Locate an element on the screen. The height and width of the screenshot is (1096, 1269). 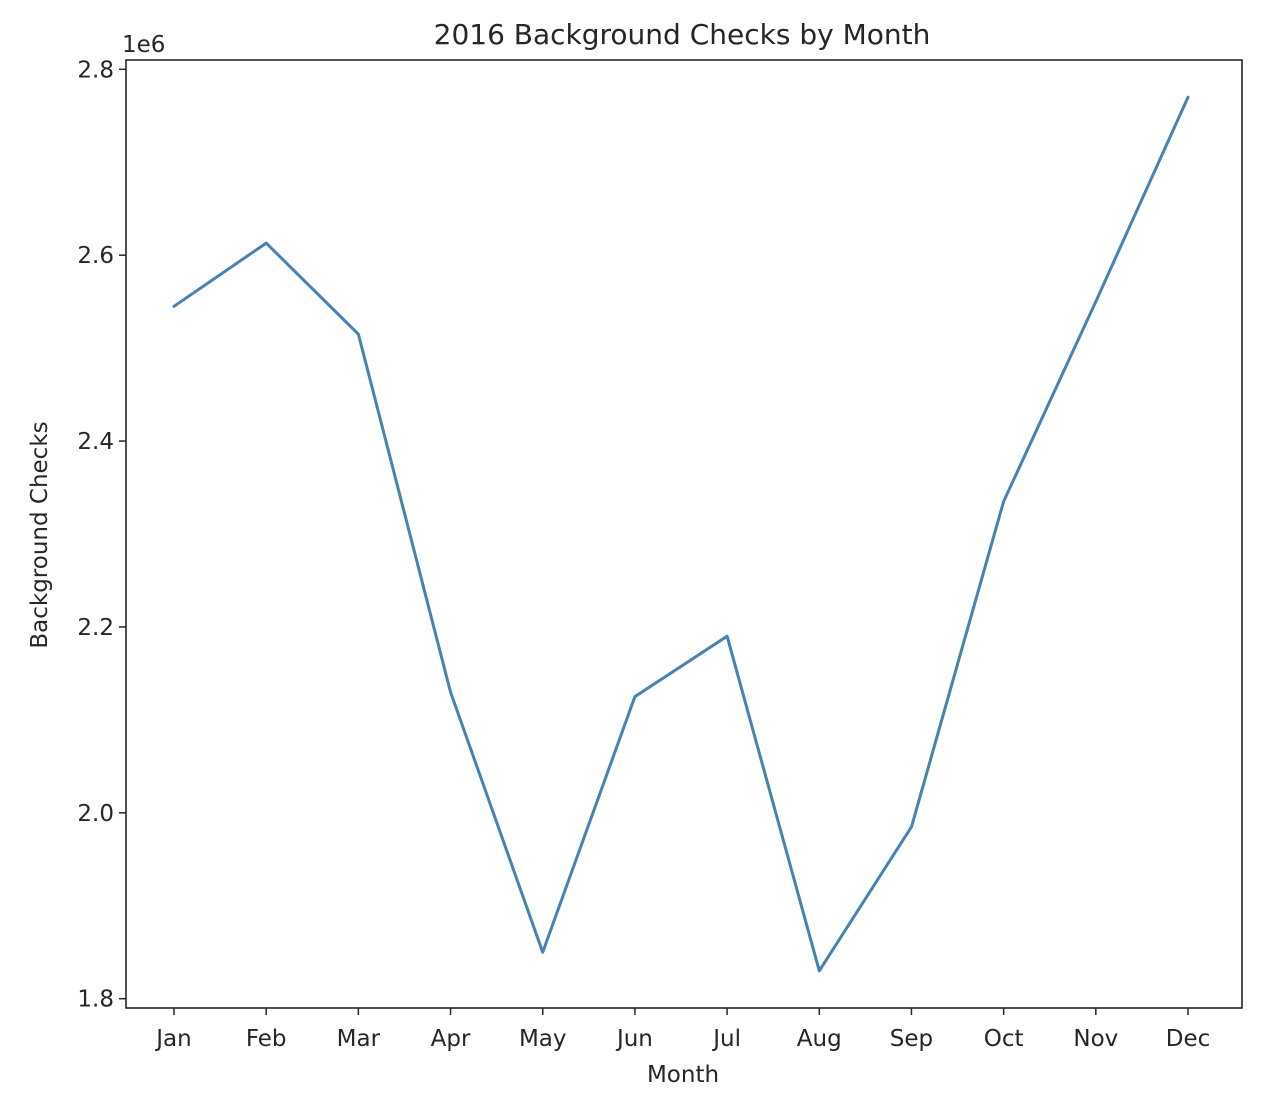
y-tick-label: 2.0 is located at coordinates (95, 814).